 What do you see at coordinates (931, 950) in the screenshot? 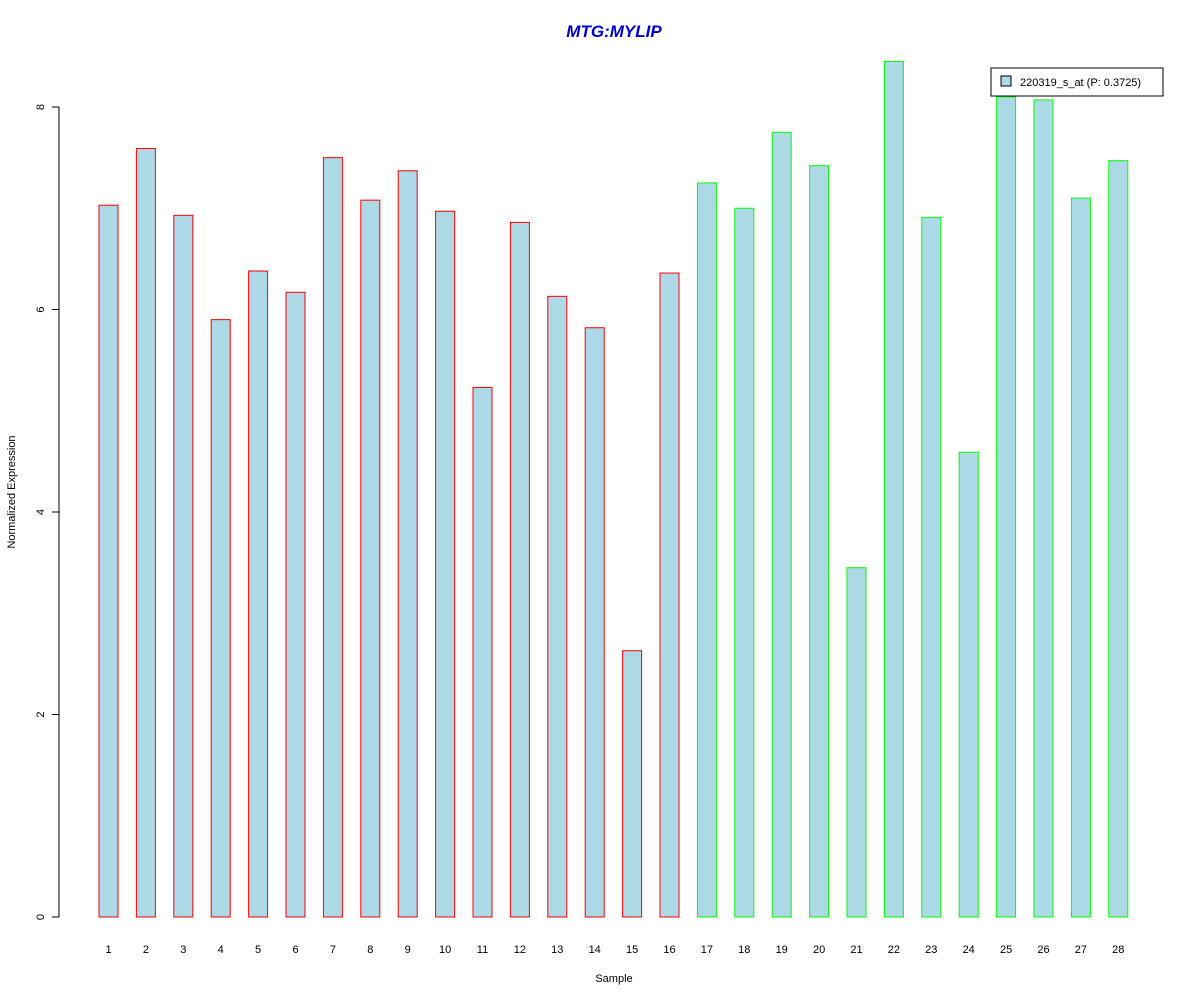
I see `x-tick-label: 23` at bounding box center [931, 950].